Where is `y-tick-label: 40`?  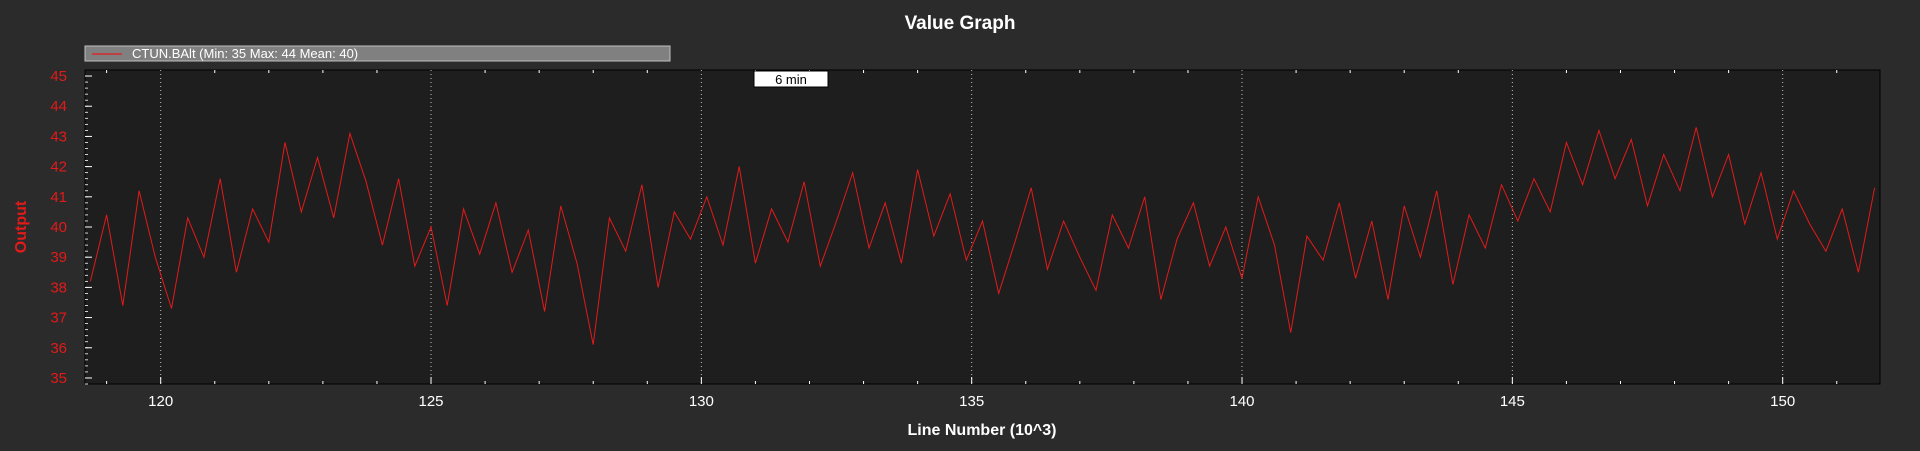 y-tick-label: 40 is located at coordinates (58, 227).